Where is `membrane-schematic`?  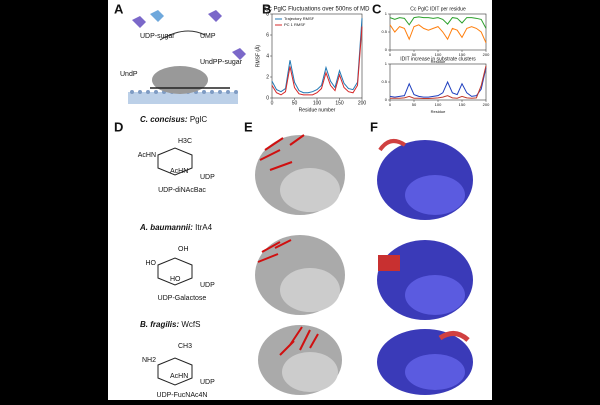 membrane-schematic is located at coordinates (187, 57).